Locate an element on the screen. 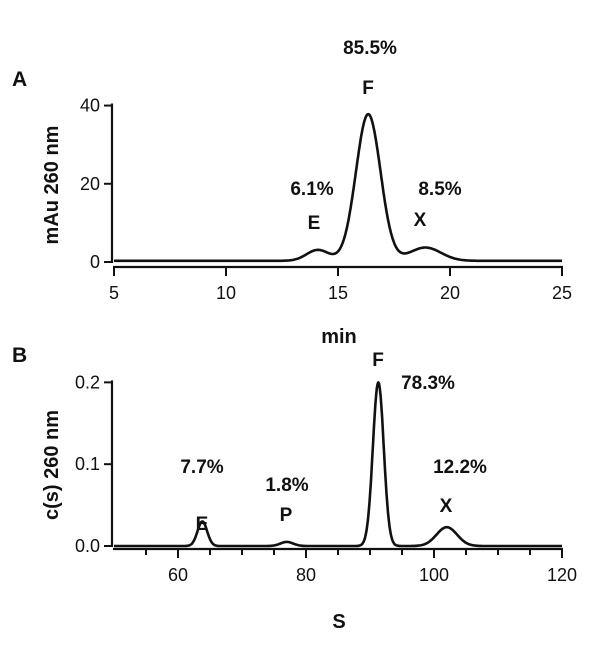 The image size is (600, 664). y-tick-label: 20 is located at coordinates (90, 184).